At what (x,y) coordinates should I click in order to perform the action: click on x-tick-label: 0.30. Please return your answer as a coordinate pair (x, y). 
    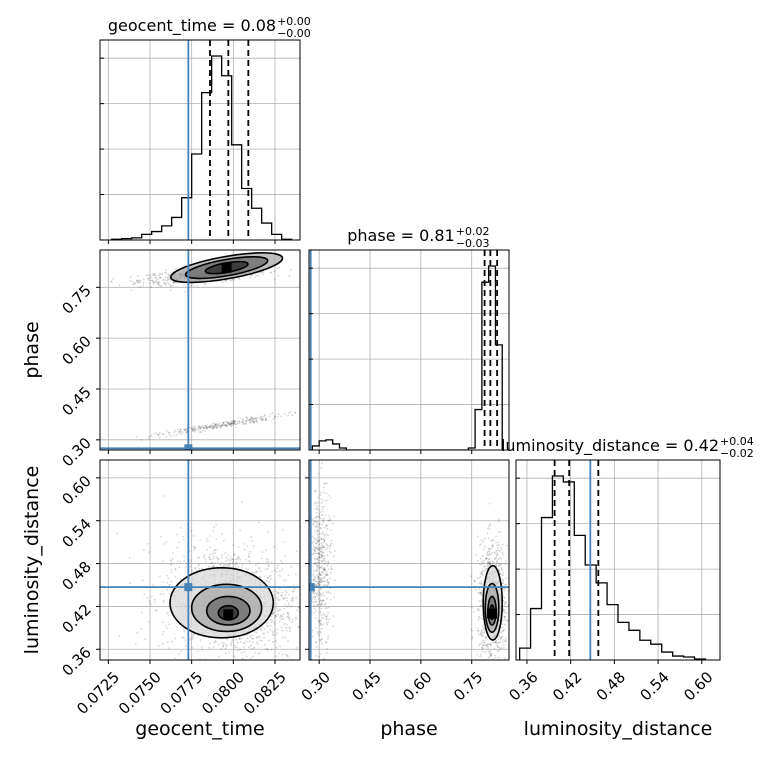
    Looking at the image, I should click on (316, 686).